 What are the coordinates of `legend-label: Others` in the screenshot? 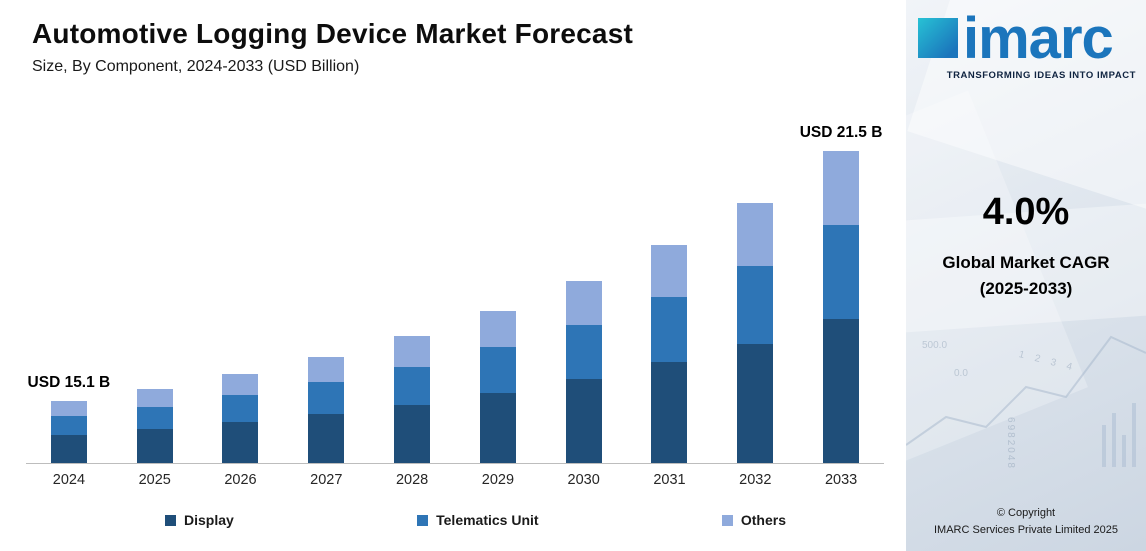 It's located at (763, 520).